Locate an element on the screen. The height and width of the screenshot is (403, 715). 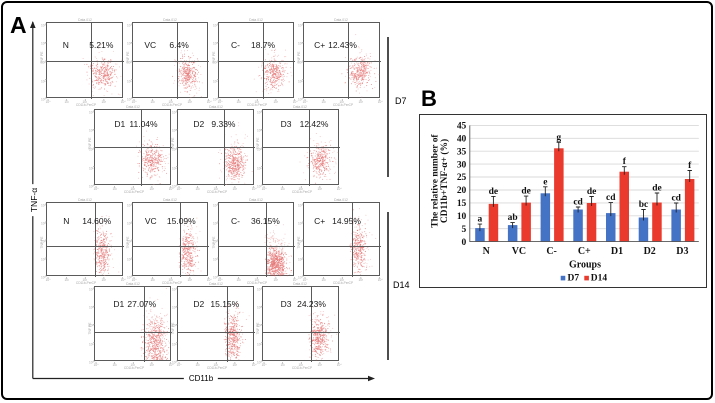
svg-text: D7 is located at coordinates (573, 278).